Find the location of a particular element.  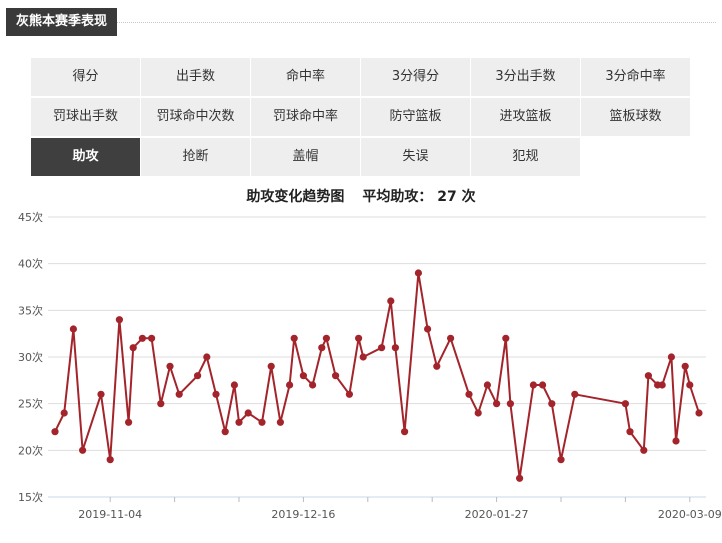

tab-6: 罚球出手数 is located at coordinates (85, 117).